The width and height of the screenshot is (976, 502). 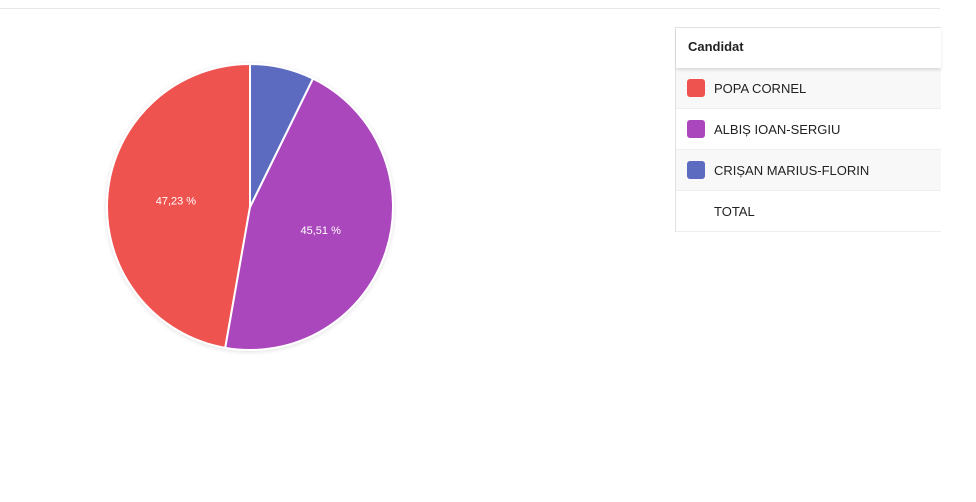 I want to click on legend-row-crisan-marius-florin: CRIȘAN MARIUS-FLORIN, so click(x=808, y=170).